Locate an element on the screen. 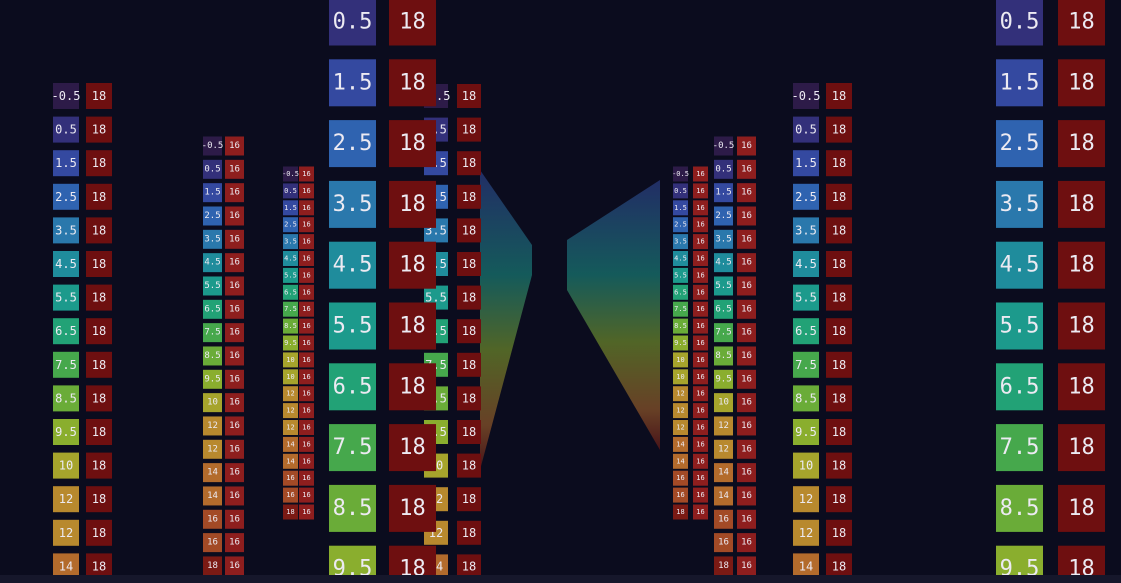 Image resolution: width=1121 pixels, height=583 pixels. center-fan-left is located at coordinates (506, 320).